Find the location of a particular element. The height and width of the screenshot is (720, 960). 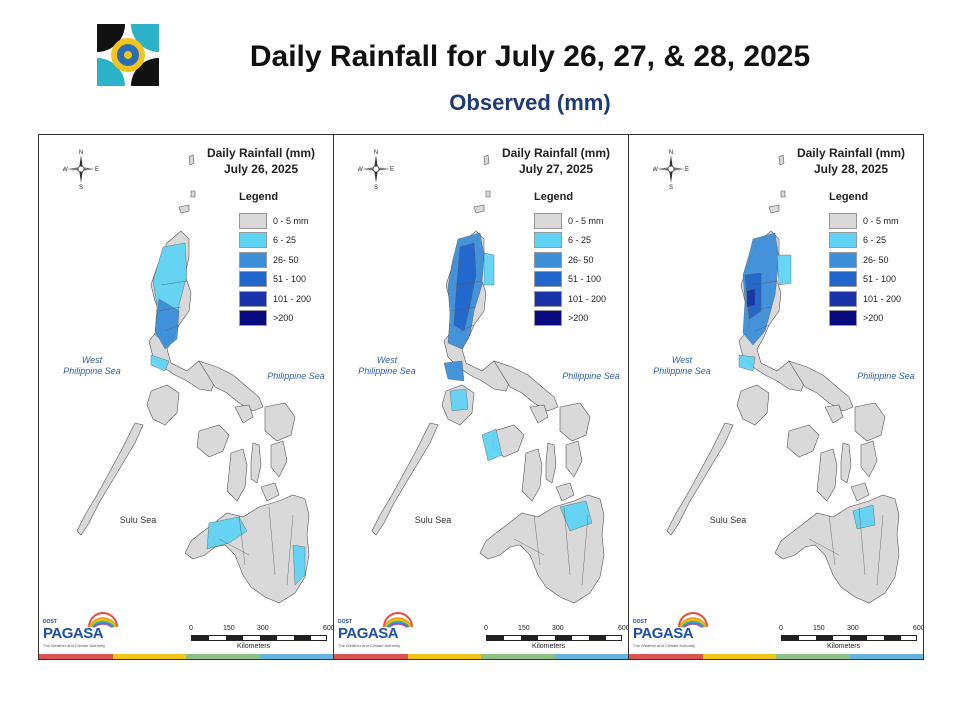

legend-item: 0 - 5 mm is located at coordinates (865, 221).